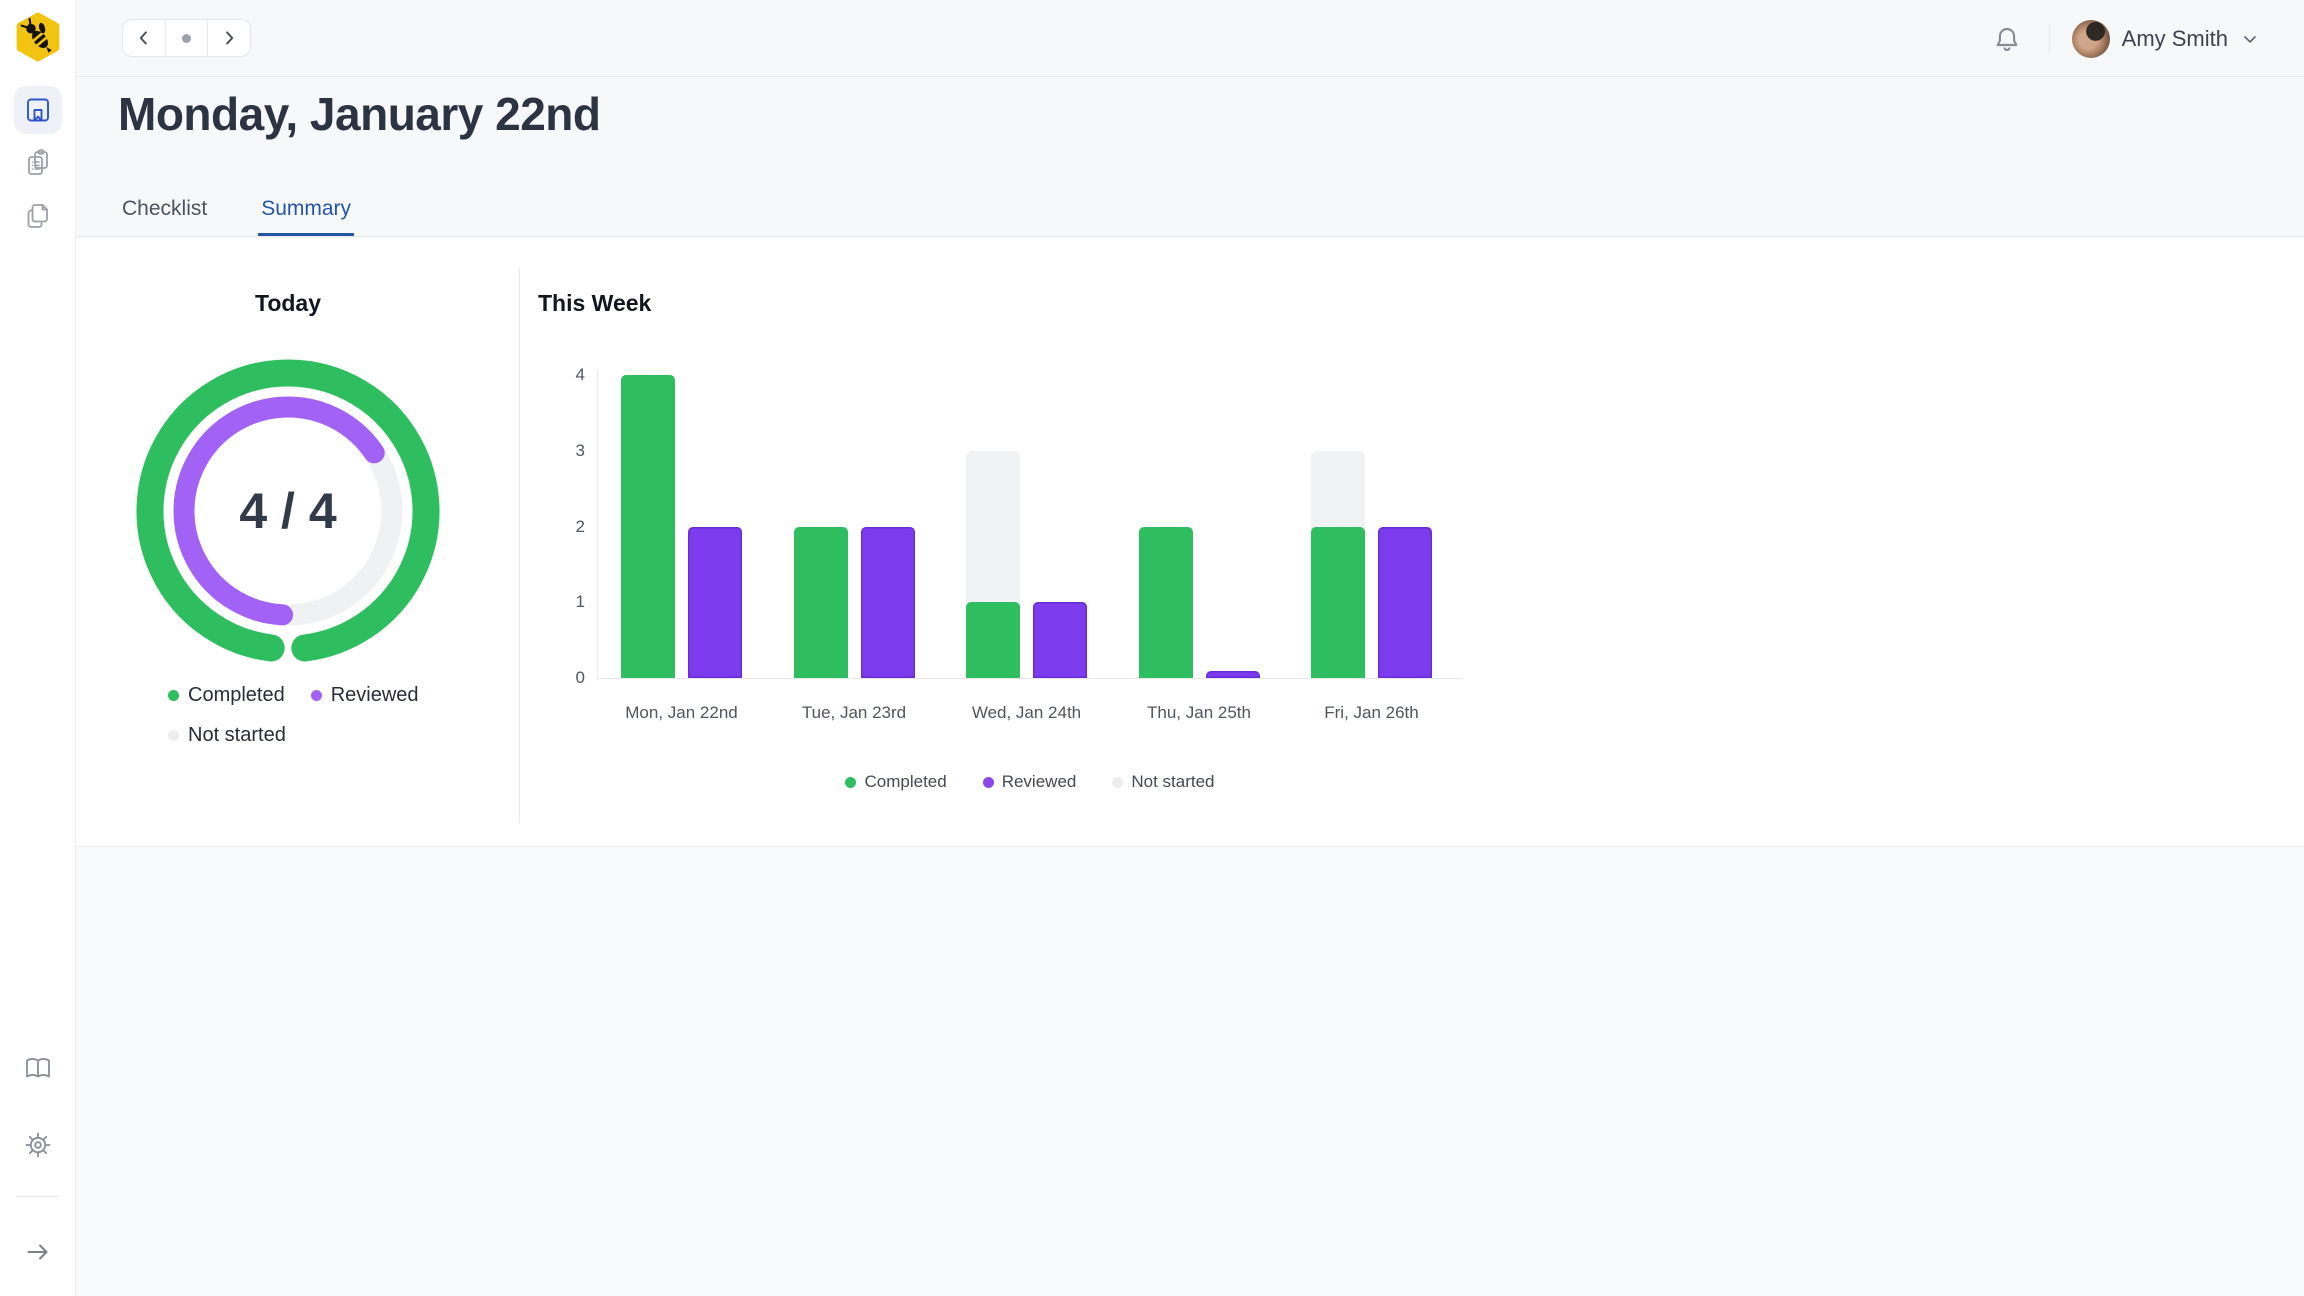  I want to click on week-legend: Completed Reviewed Not started, so click(1030, 782).